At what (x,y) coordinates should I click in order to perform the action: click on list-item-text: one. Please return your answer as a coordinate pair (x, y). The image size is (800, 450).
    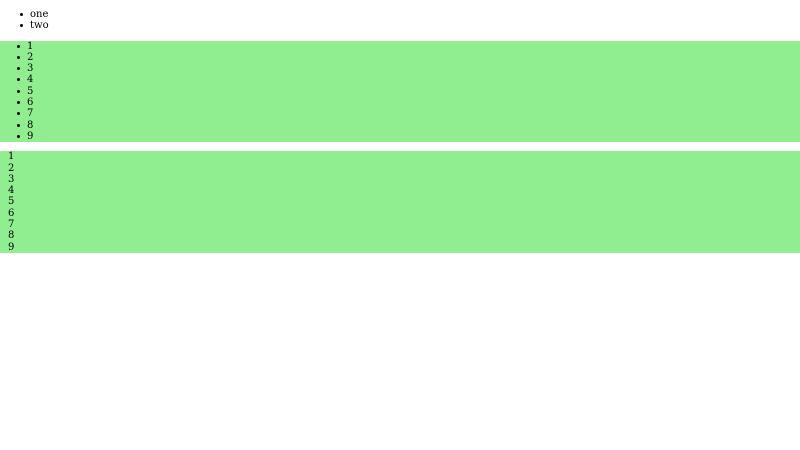
    Looking at the image, I should click on (39, 14).